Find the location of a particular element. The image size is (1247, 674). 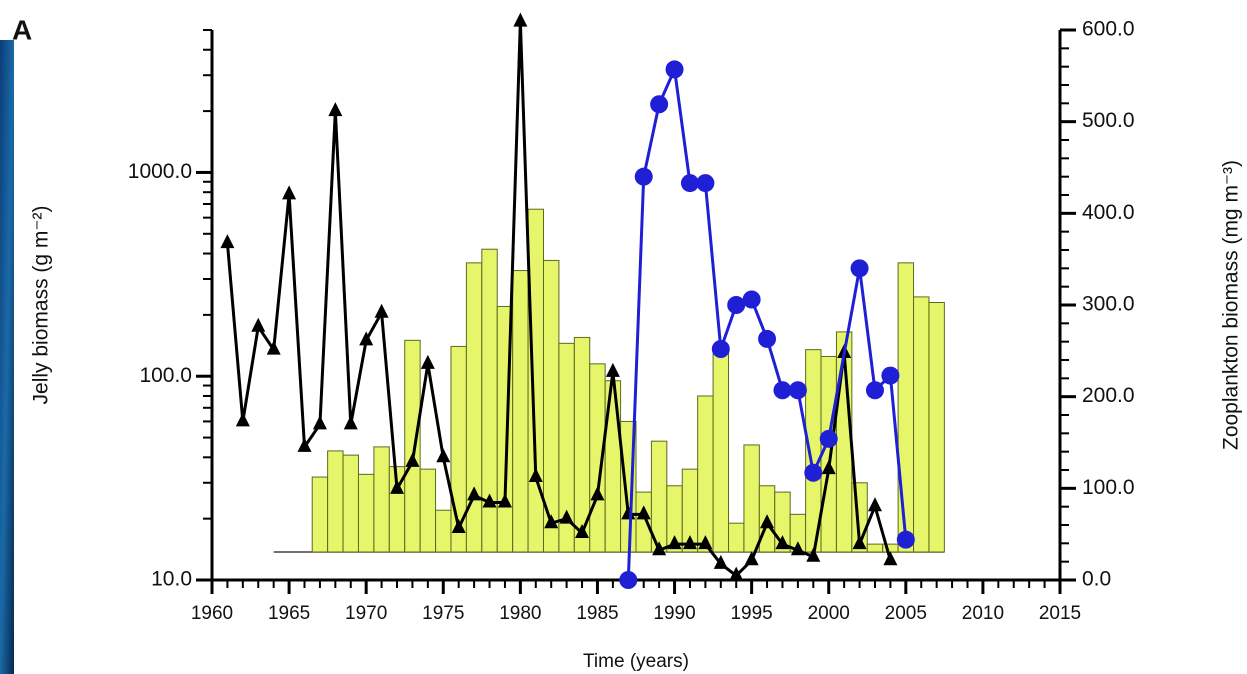

x-tick-label: 2010 is located at coordinates (983, 613).